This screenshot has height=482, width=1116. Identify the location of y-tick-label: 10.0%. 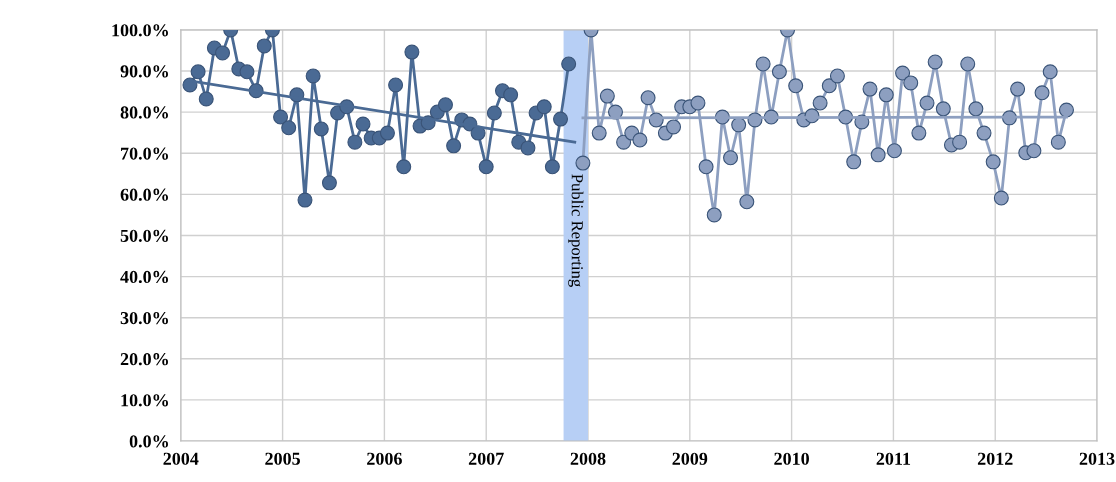
(144, 400).